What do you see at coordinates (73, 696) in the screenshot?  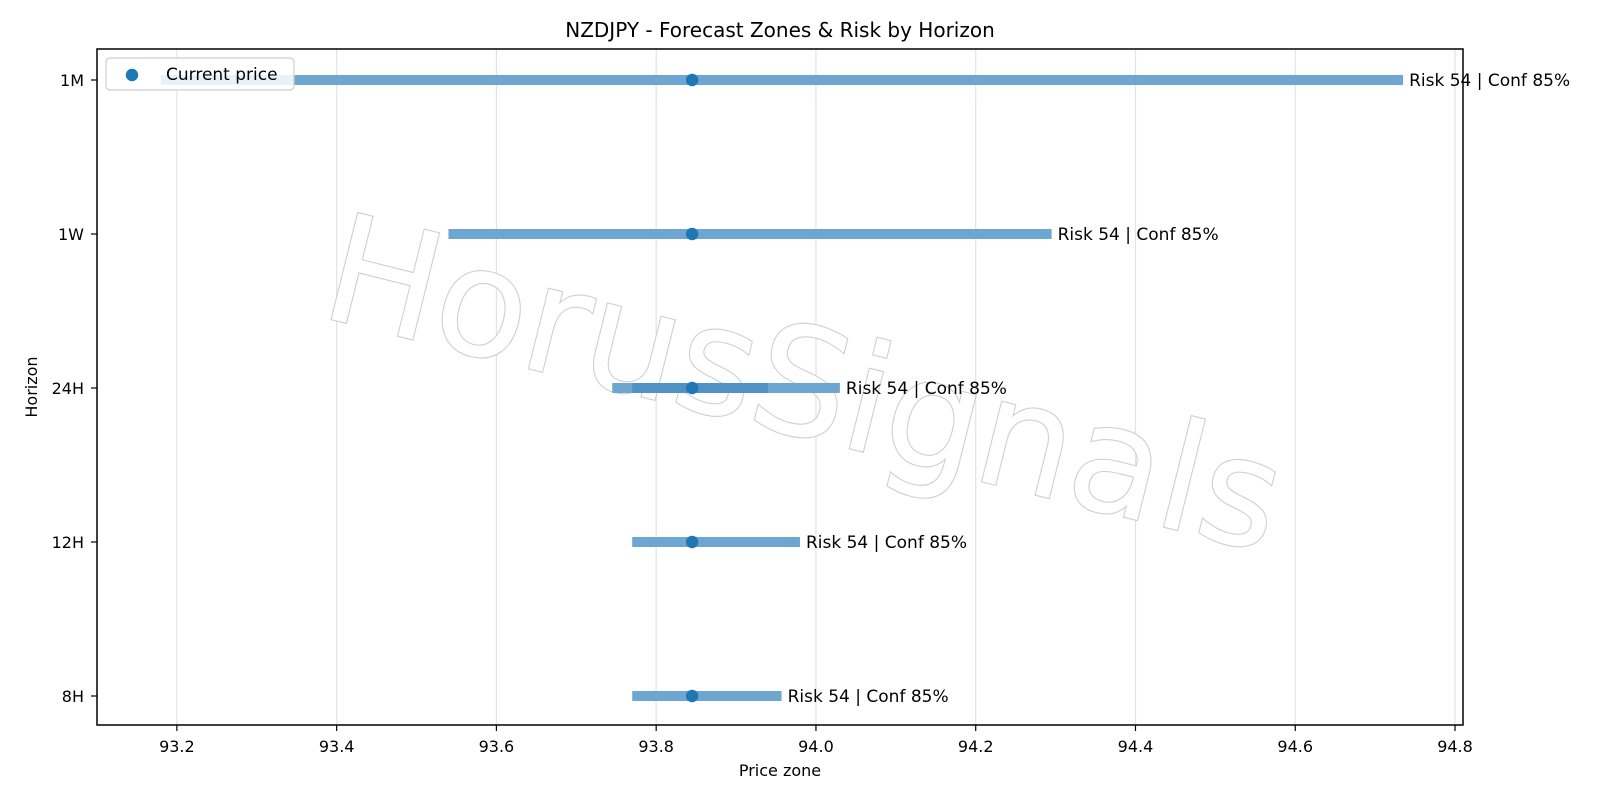 I see `y-tick-label: 8H` at bounding box center [73, 696].